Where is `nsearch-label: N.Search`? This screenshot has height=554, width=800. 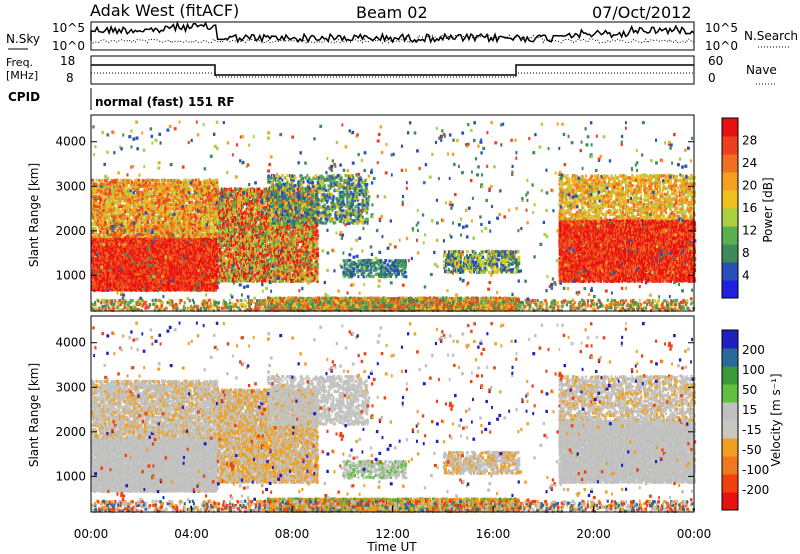 nsearch-label: N.Search is located at coordinates (771, 36).